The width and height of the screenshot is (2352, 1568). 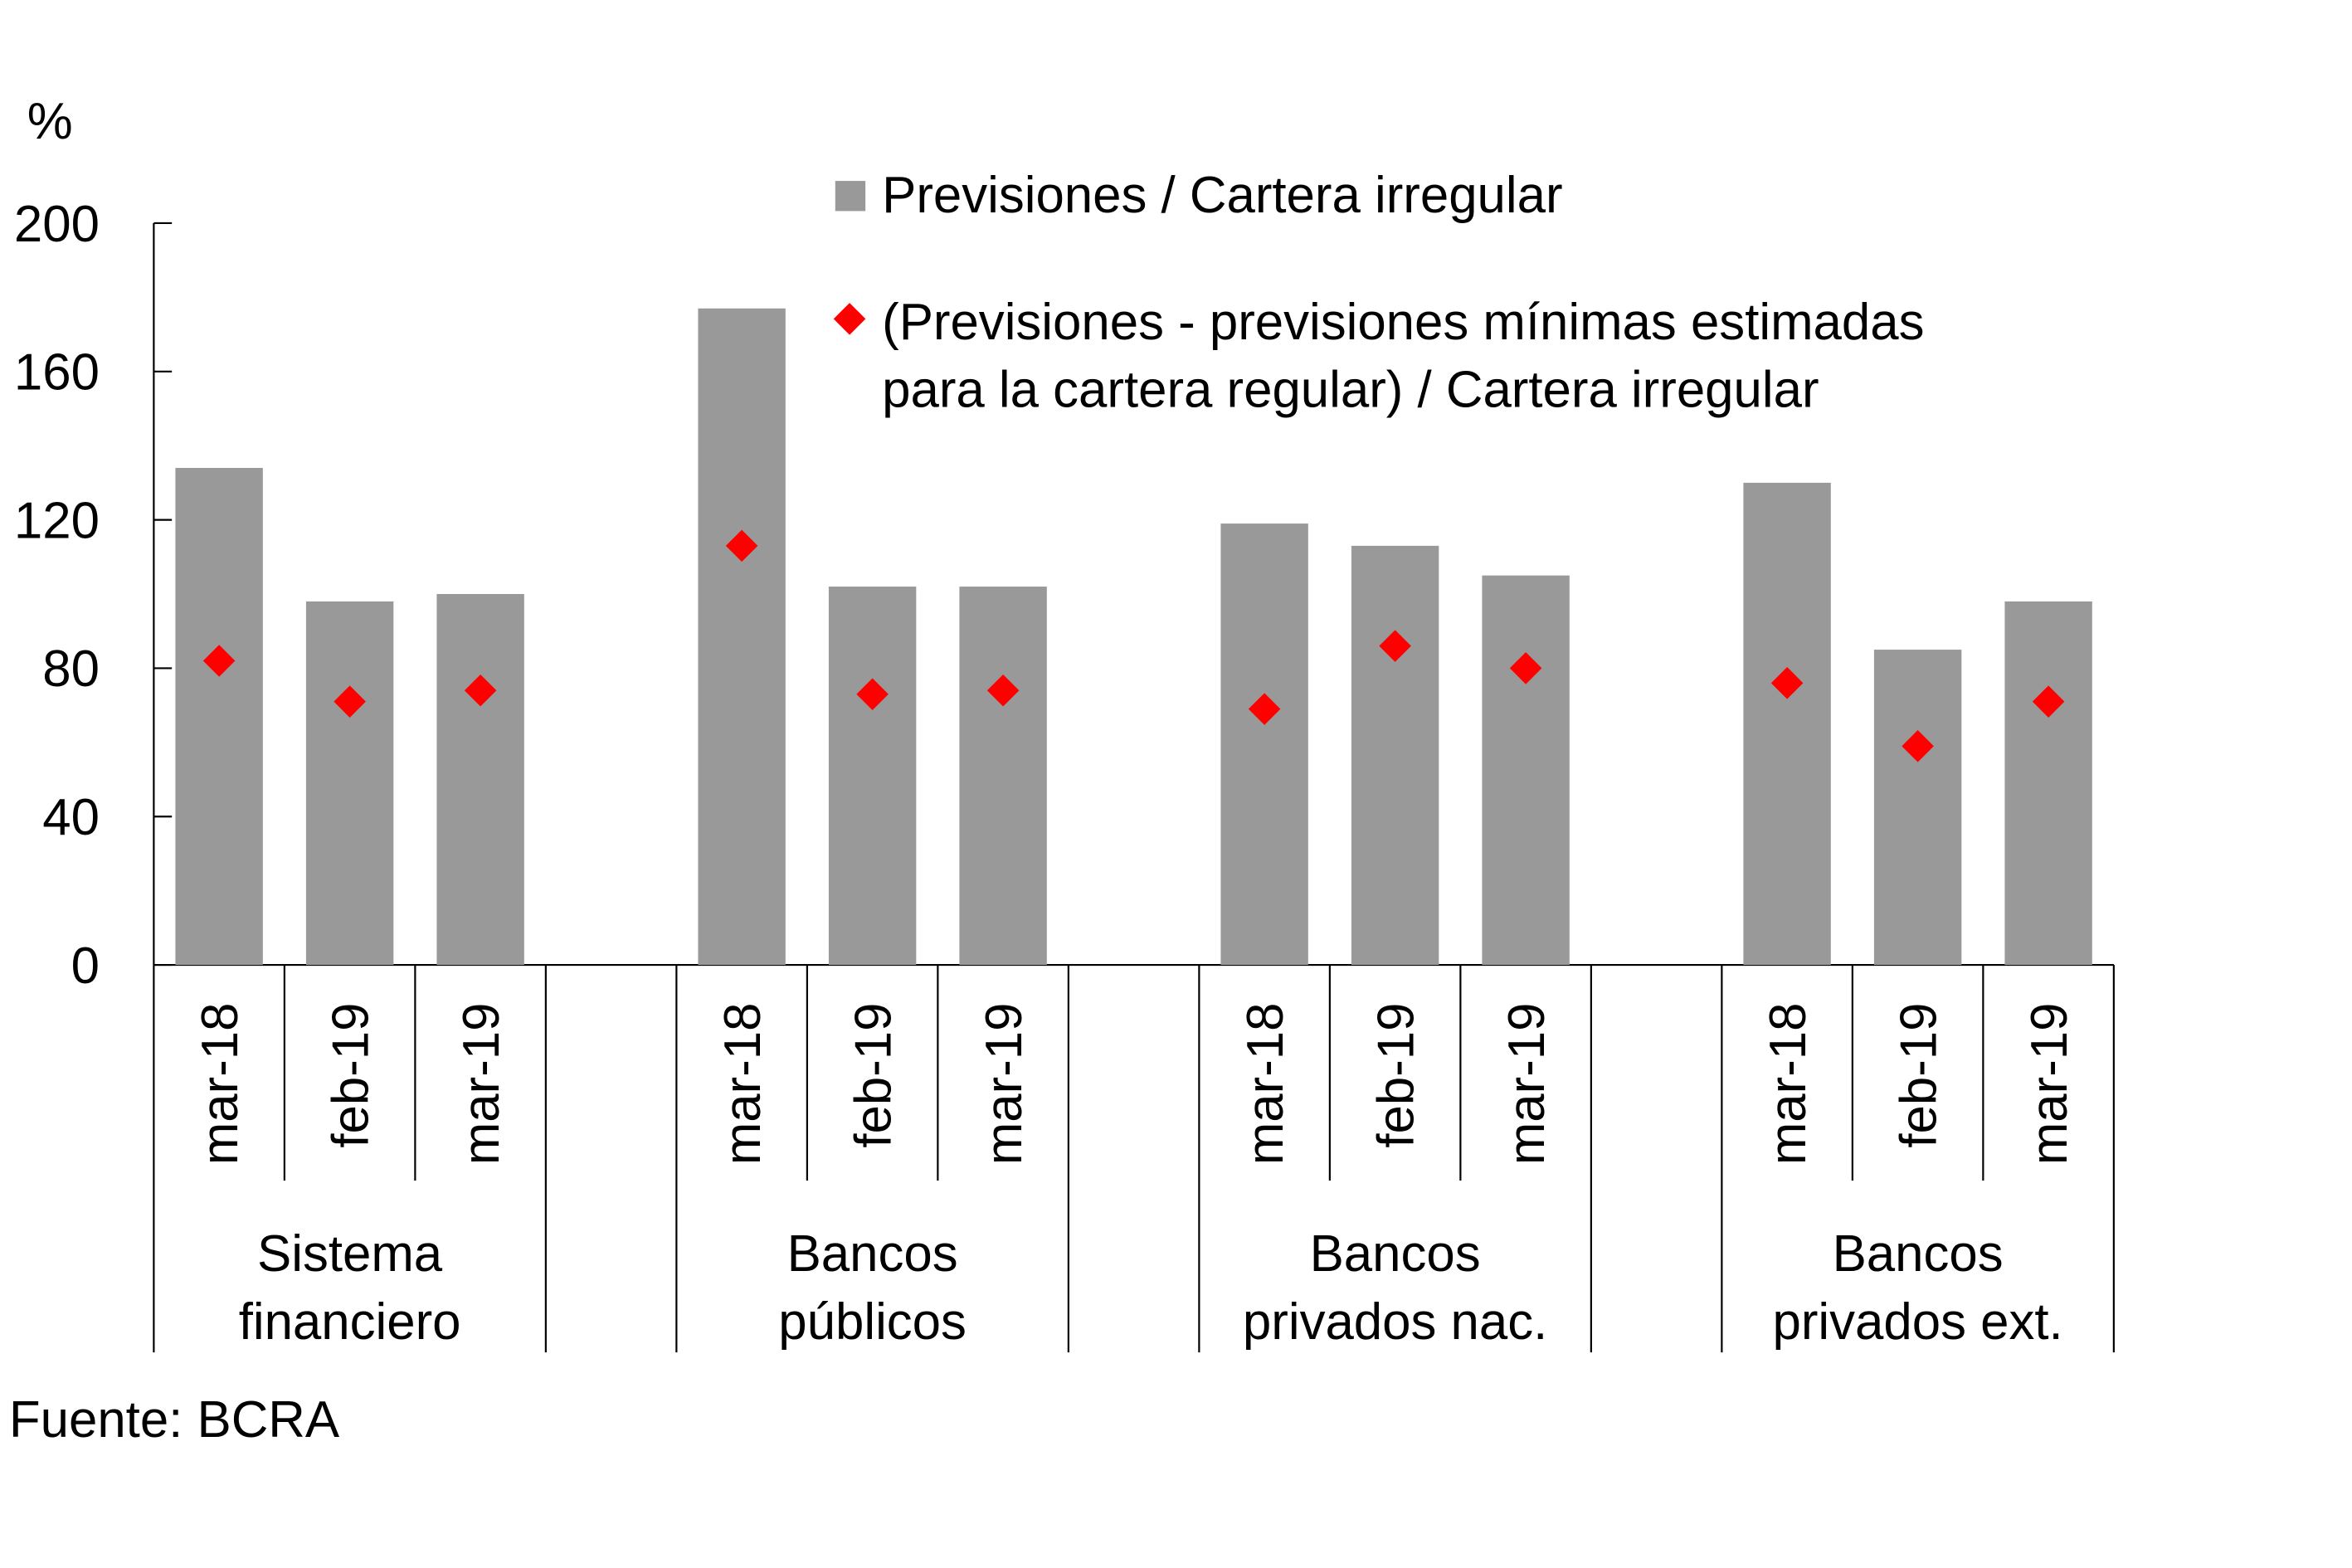 I want to click on group-label: Sistema, so click(x=350, y=1254).